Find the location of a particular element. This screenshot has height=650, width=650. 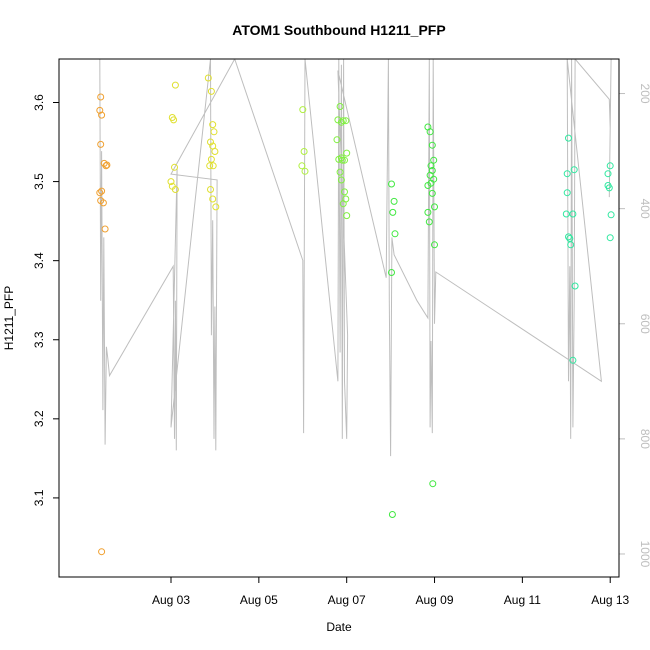

right-tick-label: 200 is located at coordinates (644, 94).